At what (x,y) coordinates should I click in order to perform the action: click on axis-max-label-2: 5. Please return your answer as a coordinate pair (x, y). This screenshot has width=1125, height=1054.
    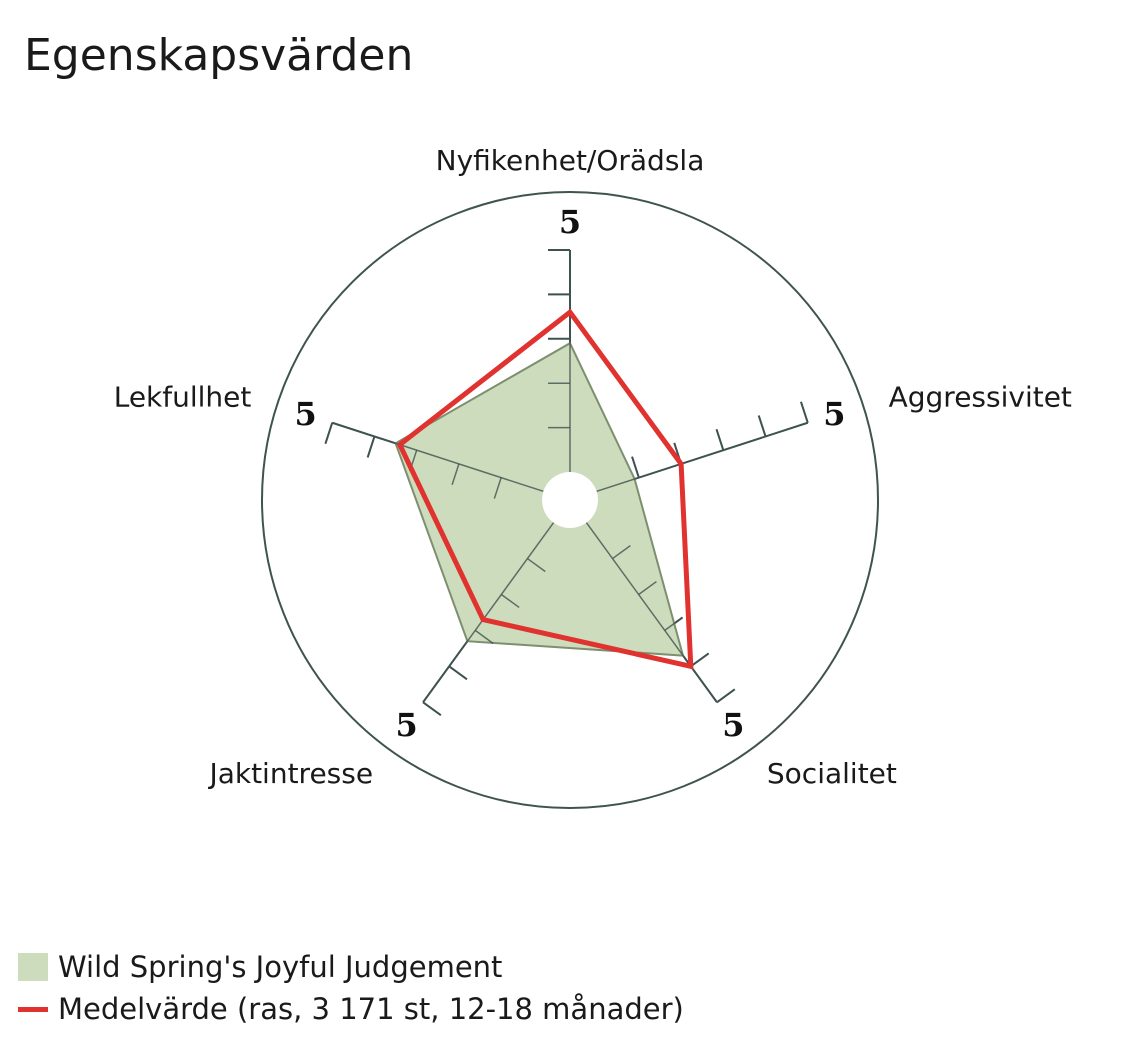
    Looking at the image, I should click on (733, 725).